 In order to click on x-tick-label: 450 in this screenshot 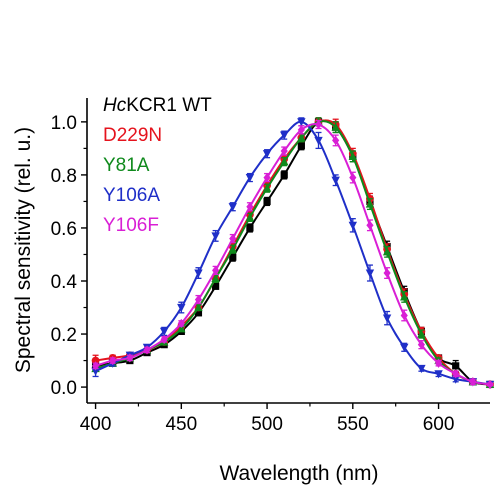, I will do `click(181, 424)`.